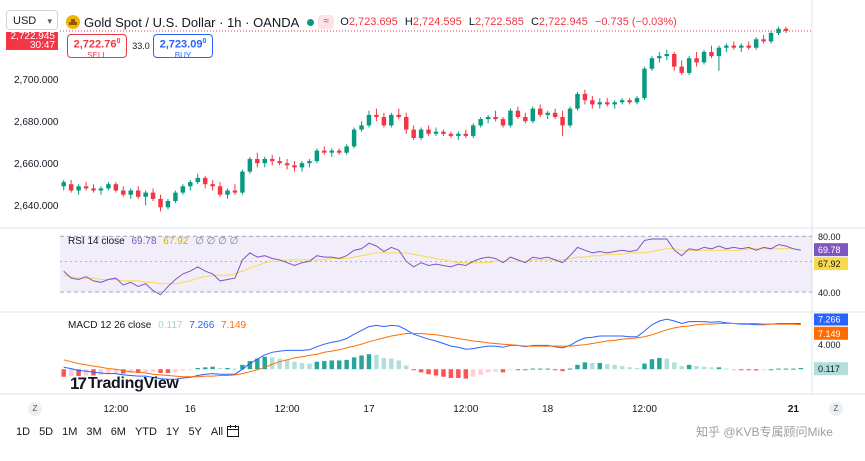 Image resolution: width=865 pixels, height=461 pixels. Describe the element at coordinates (217, 432) in the screenshot. I see `range-all-button: All` at that location.